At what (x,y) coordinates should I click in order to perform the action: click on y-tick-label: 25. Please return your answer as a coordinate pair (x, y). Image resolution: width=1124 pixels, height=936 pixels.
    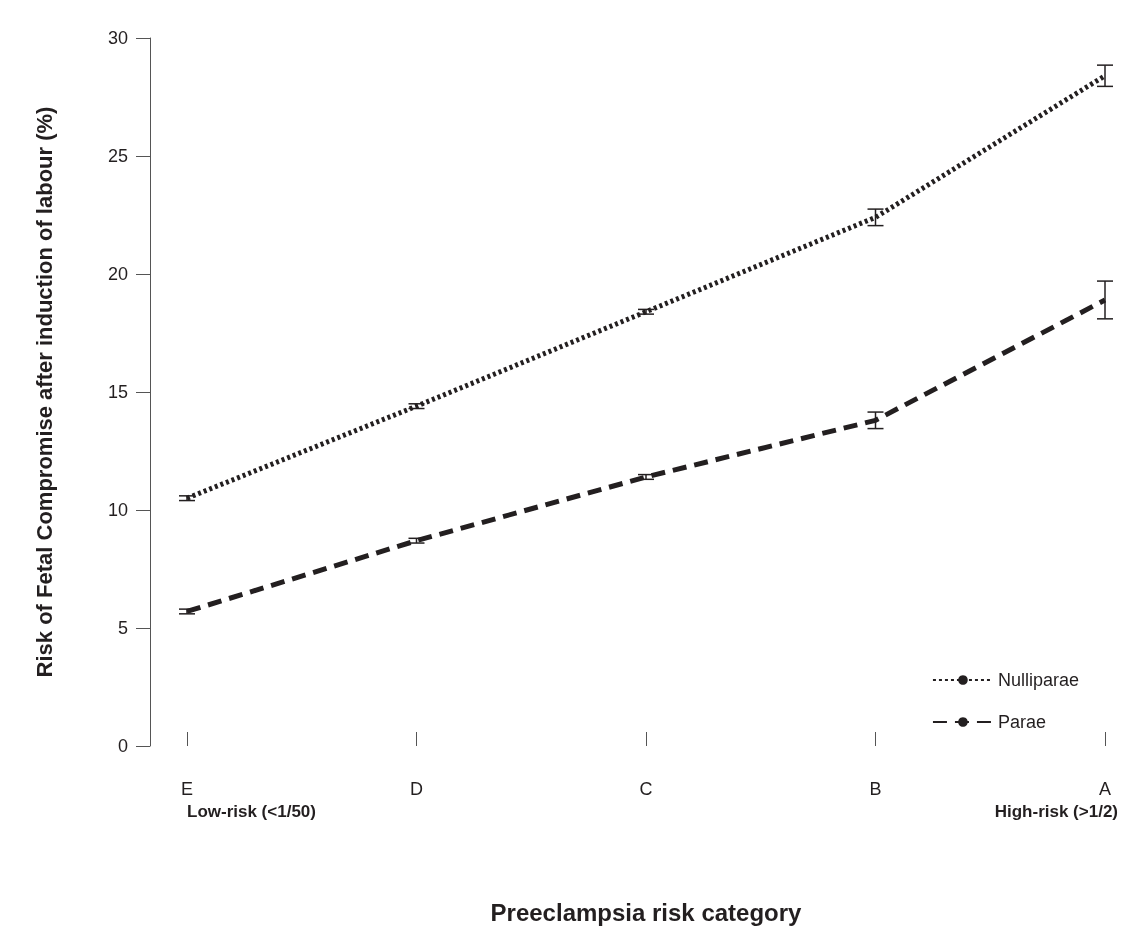
    Looking at the image, I should click on (117, 156).